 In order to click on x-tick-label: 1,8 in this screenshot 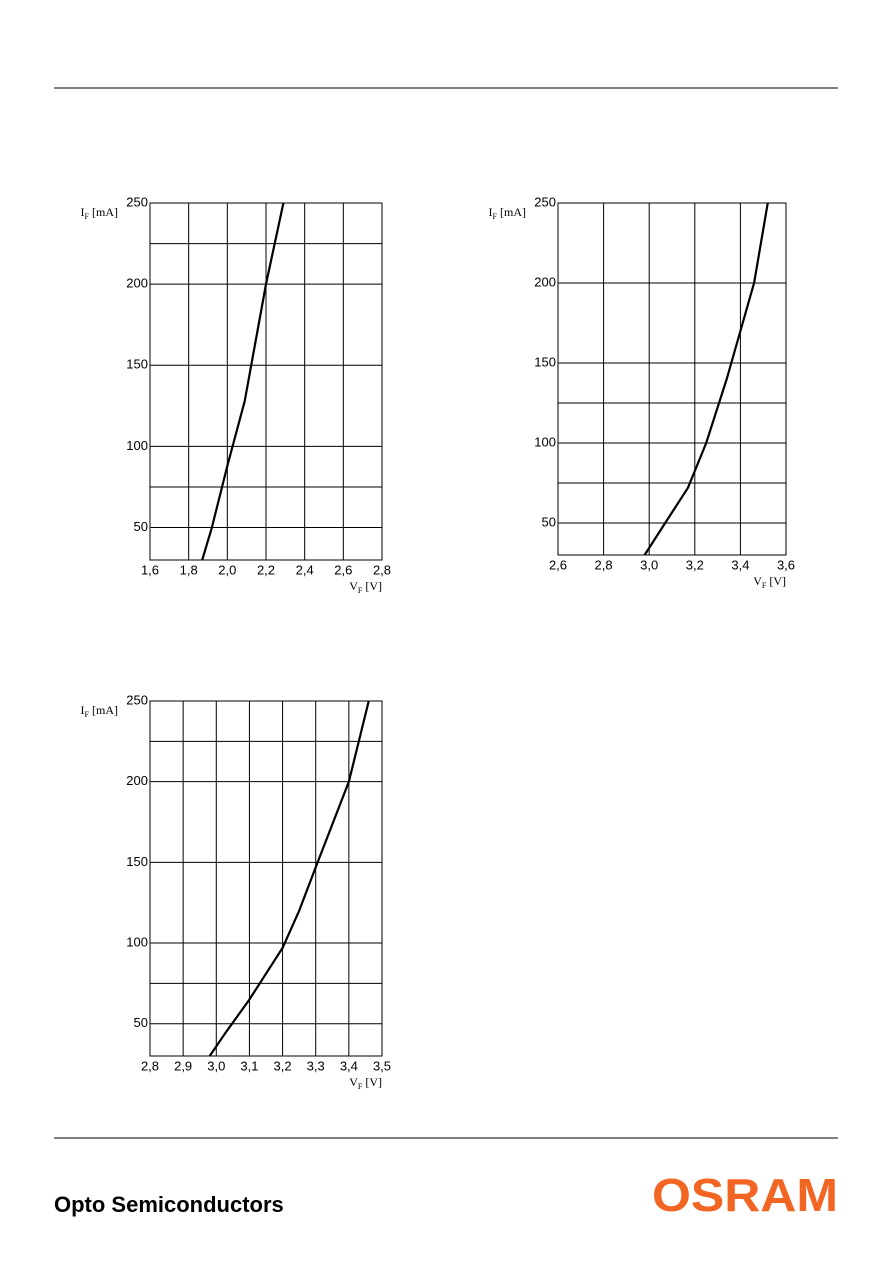, I will do `click(189, 569)`.